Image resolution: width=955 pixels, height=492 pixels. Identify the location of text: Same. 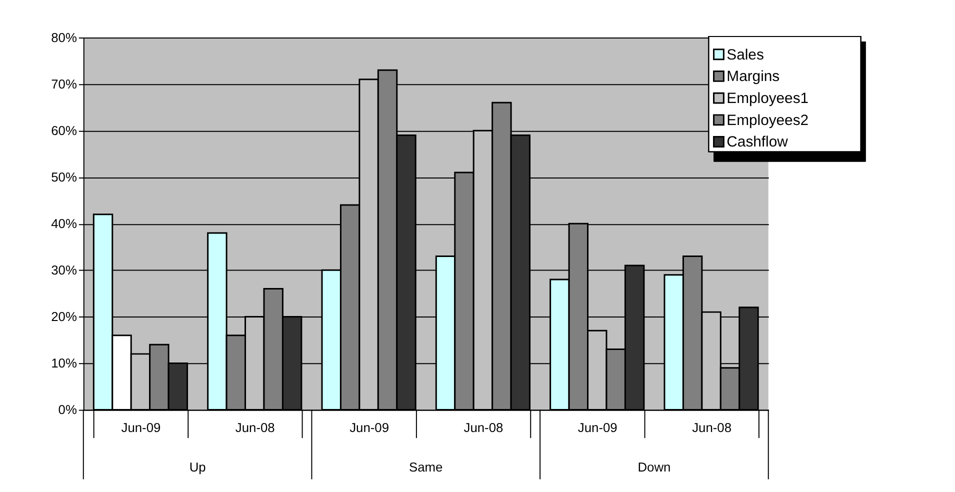
(426, 466).